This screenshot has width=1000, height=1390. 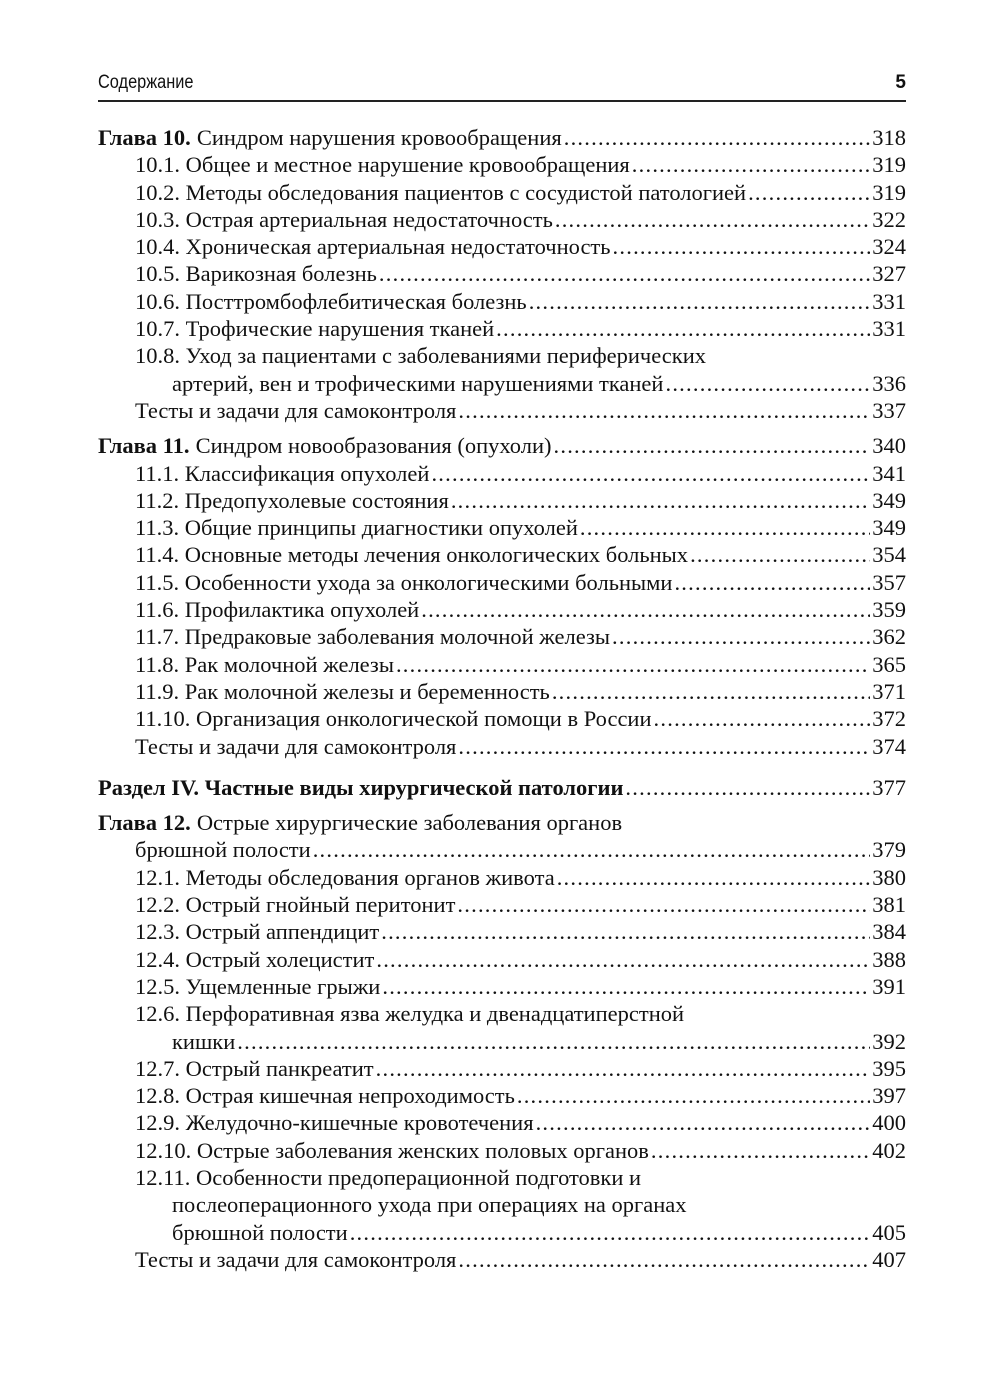 What do you see at coordinates (256, 274) in the screenshot?
I see `toc-entry-title: 10.5. Варикозная болезнь` at bounding box center [256, 274].